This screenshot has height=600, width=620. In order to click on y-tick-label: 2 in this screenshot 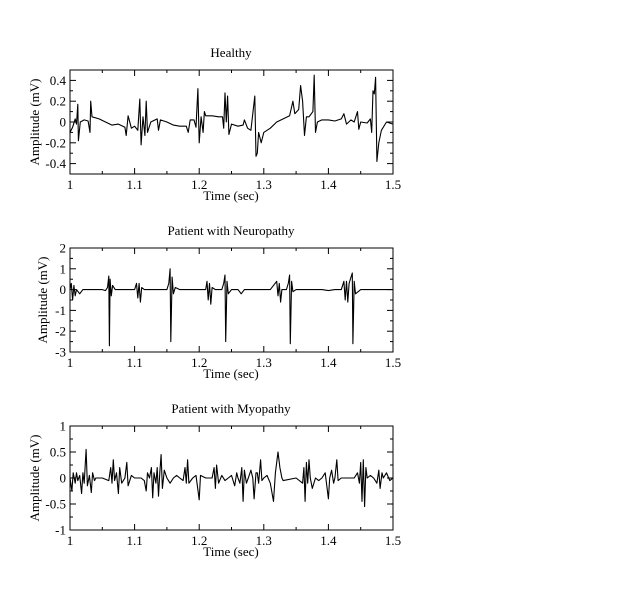, I will do `click(63, 248)`.